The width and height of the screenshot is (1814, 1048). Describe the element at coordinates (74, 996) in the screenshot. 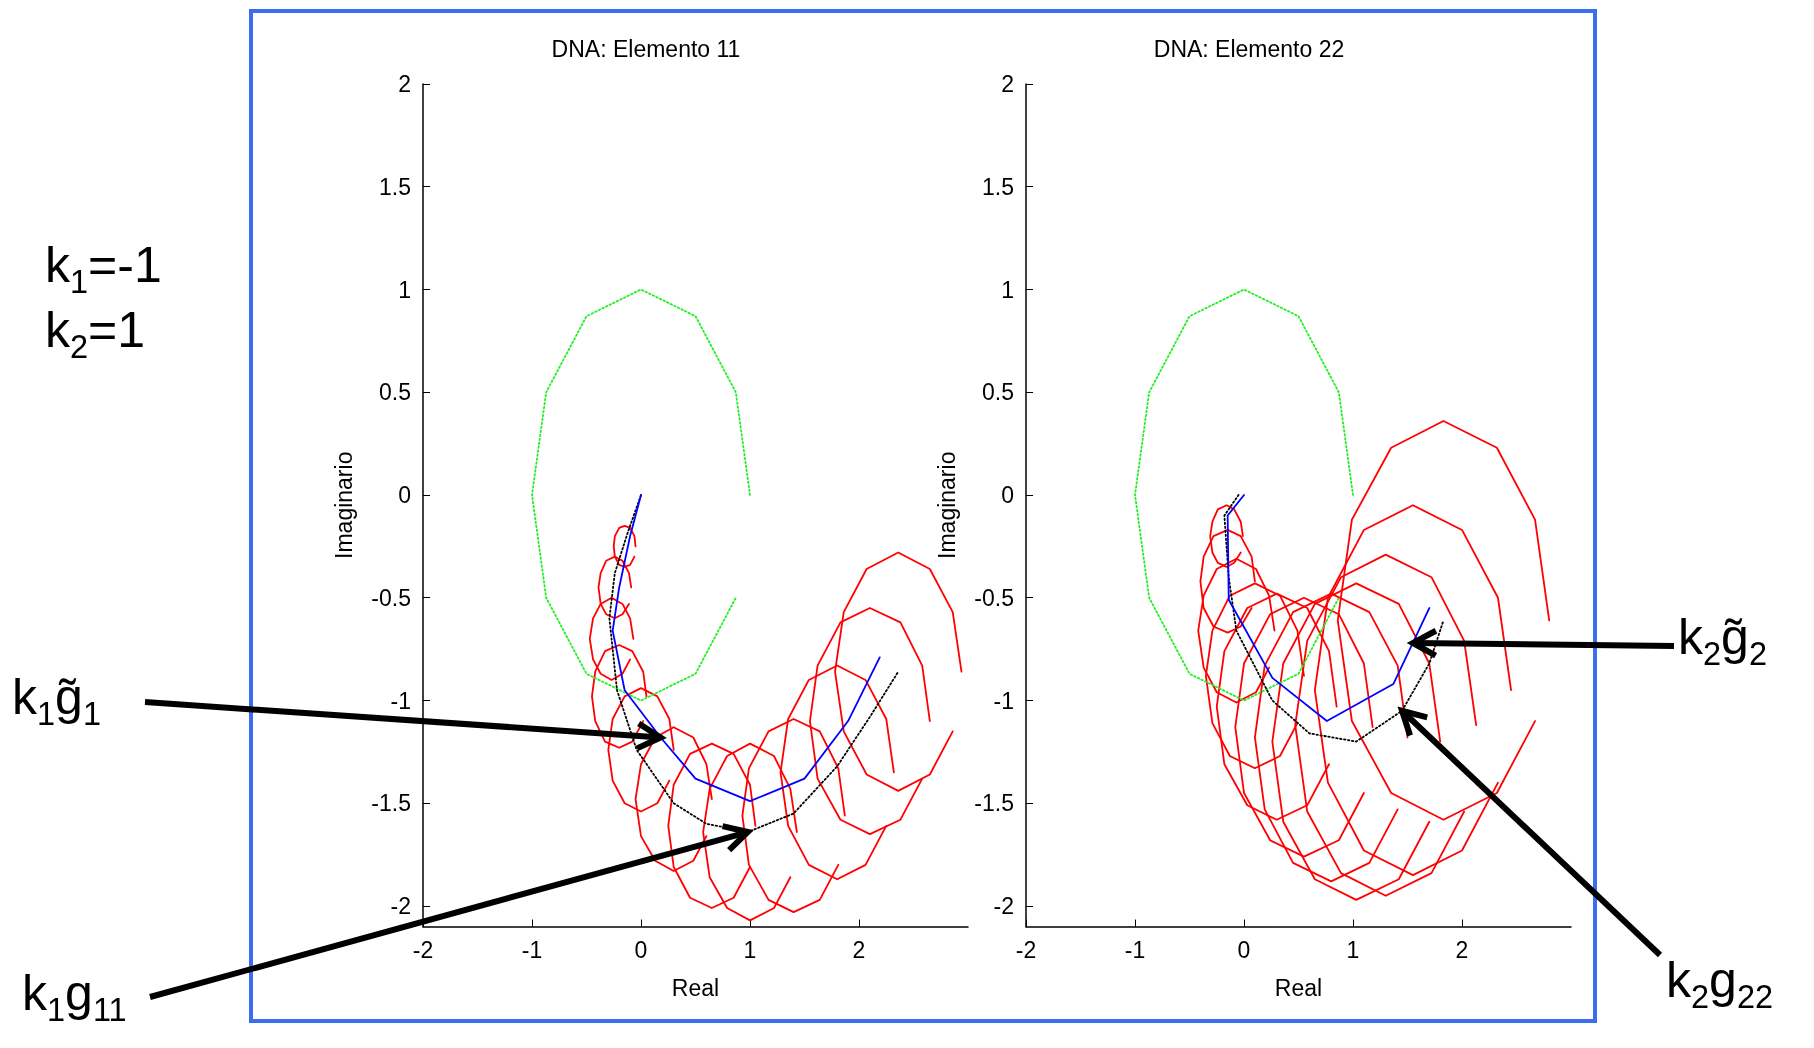

I see `annotation: k$_{1}$g$_{11}$` at that location.